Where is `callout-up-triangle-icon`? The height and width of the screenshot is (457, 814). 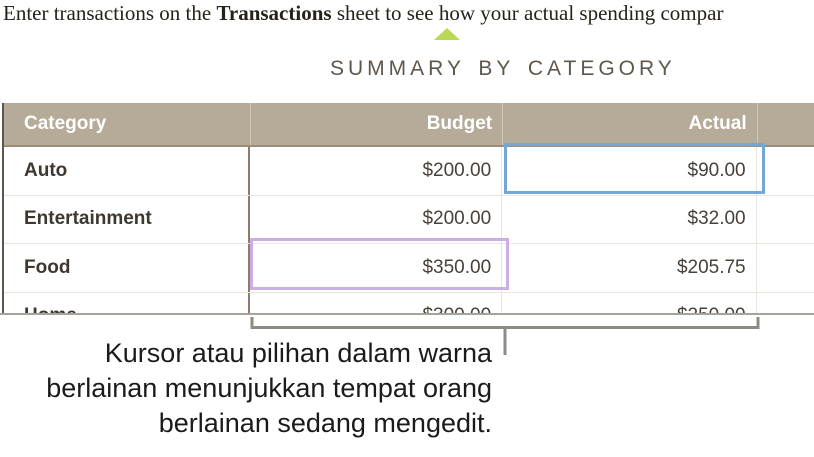 callout-up-triangle-icon is located at coordinates (447, 34).